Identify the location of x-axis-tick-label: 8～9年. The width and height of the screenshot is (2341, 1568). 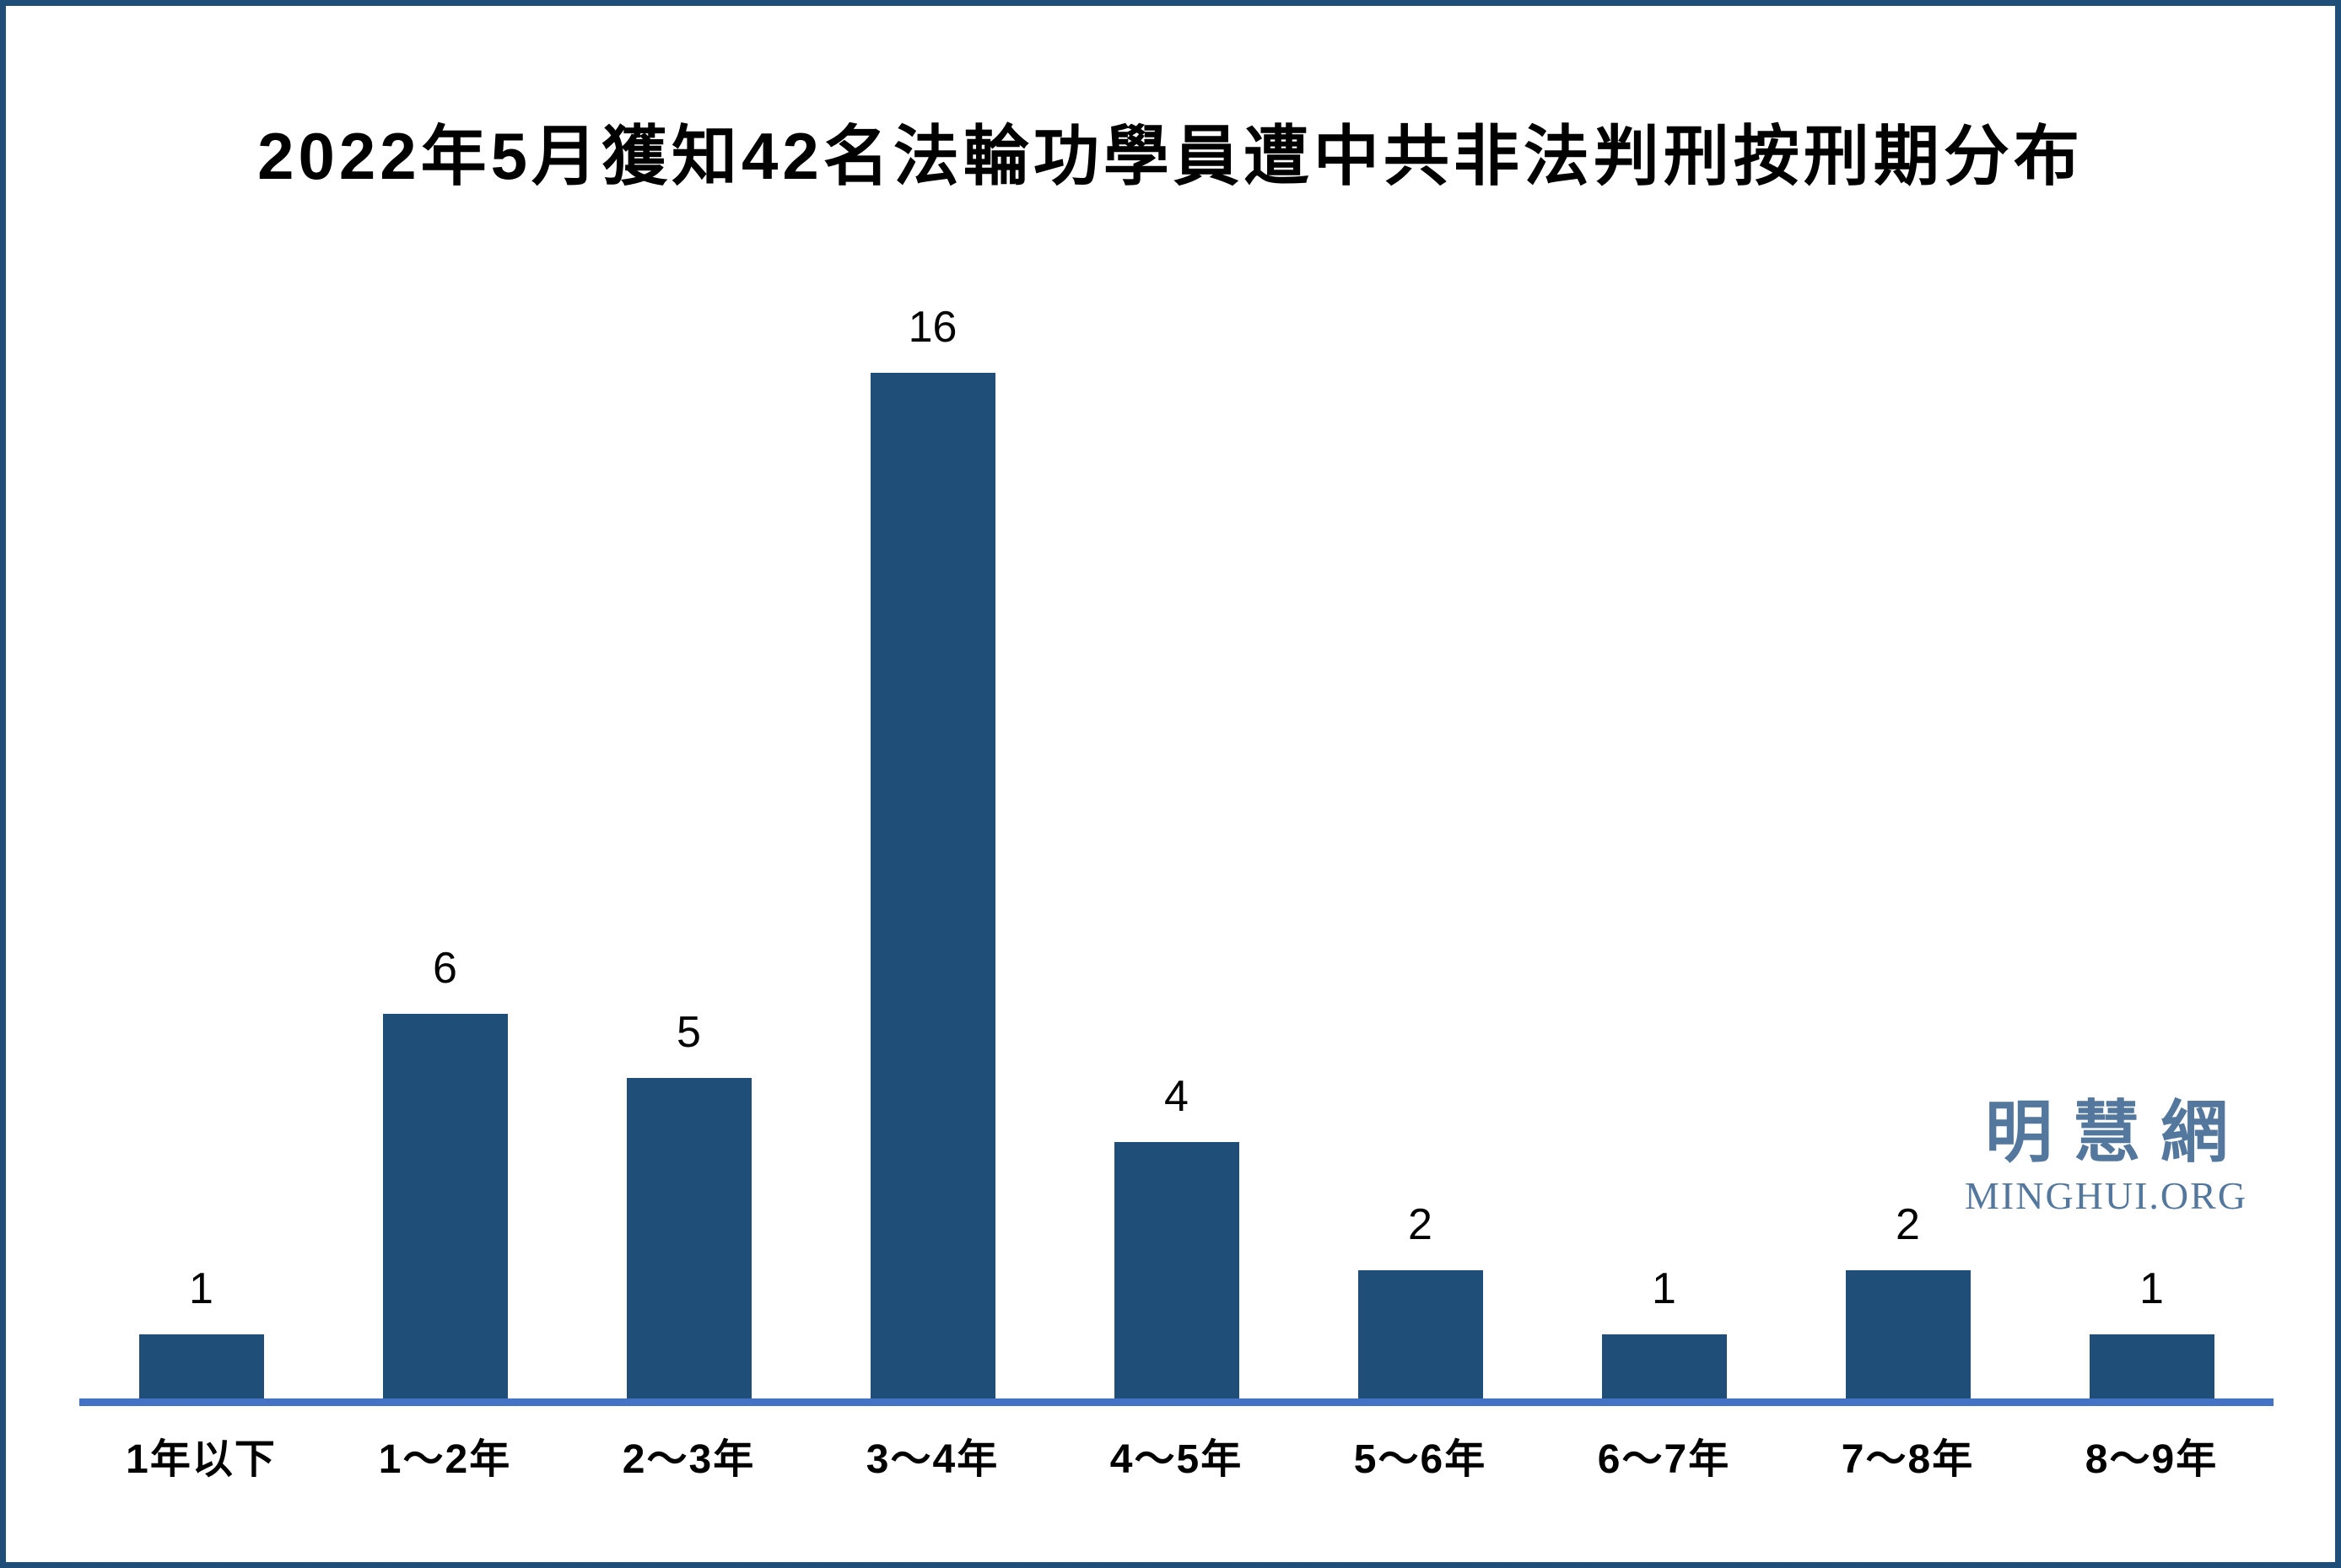
(2152, 1459).